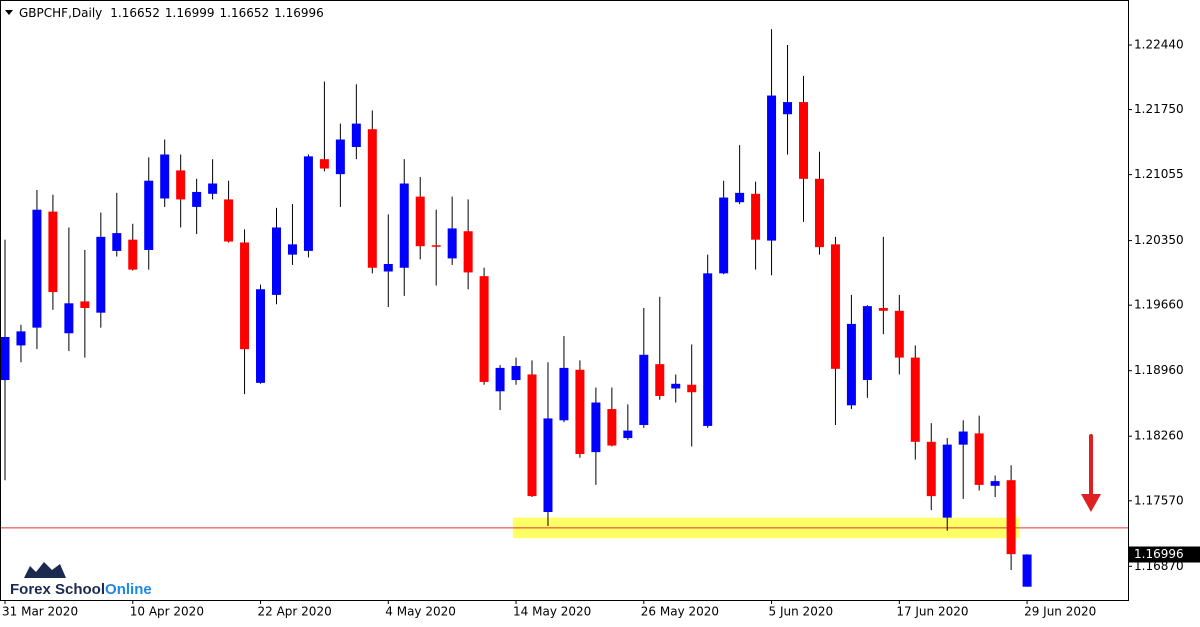 The height and width of the screenshot is (627, 1200). Describe the element at coordinates (9, 12) in the screenshot. I see `menu-triangle` at that location.